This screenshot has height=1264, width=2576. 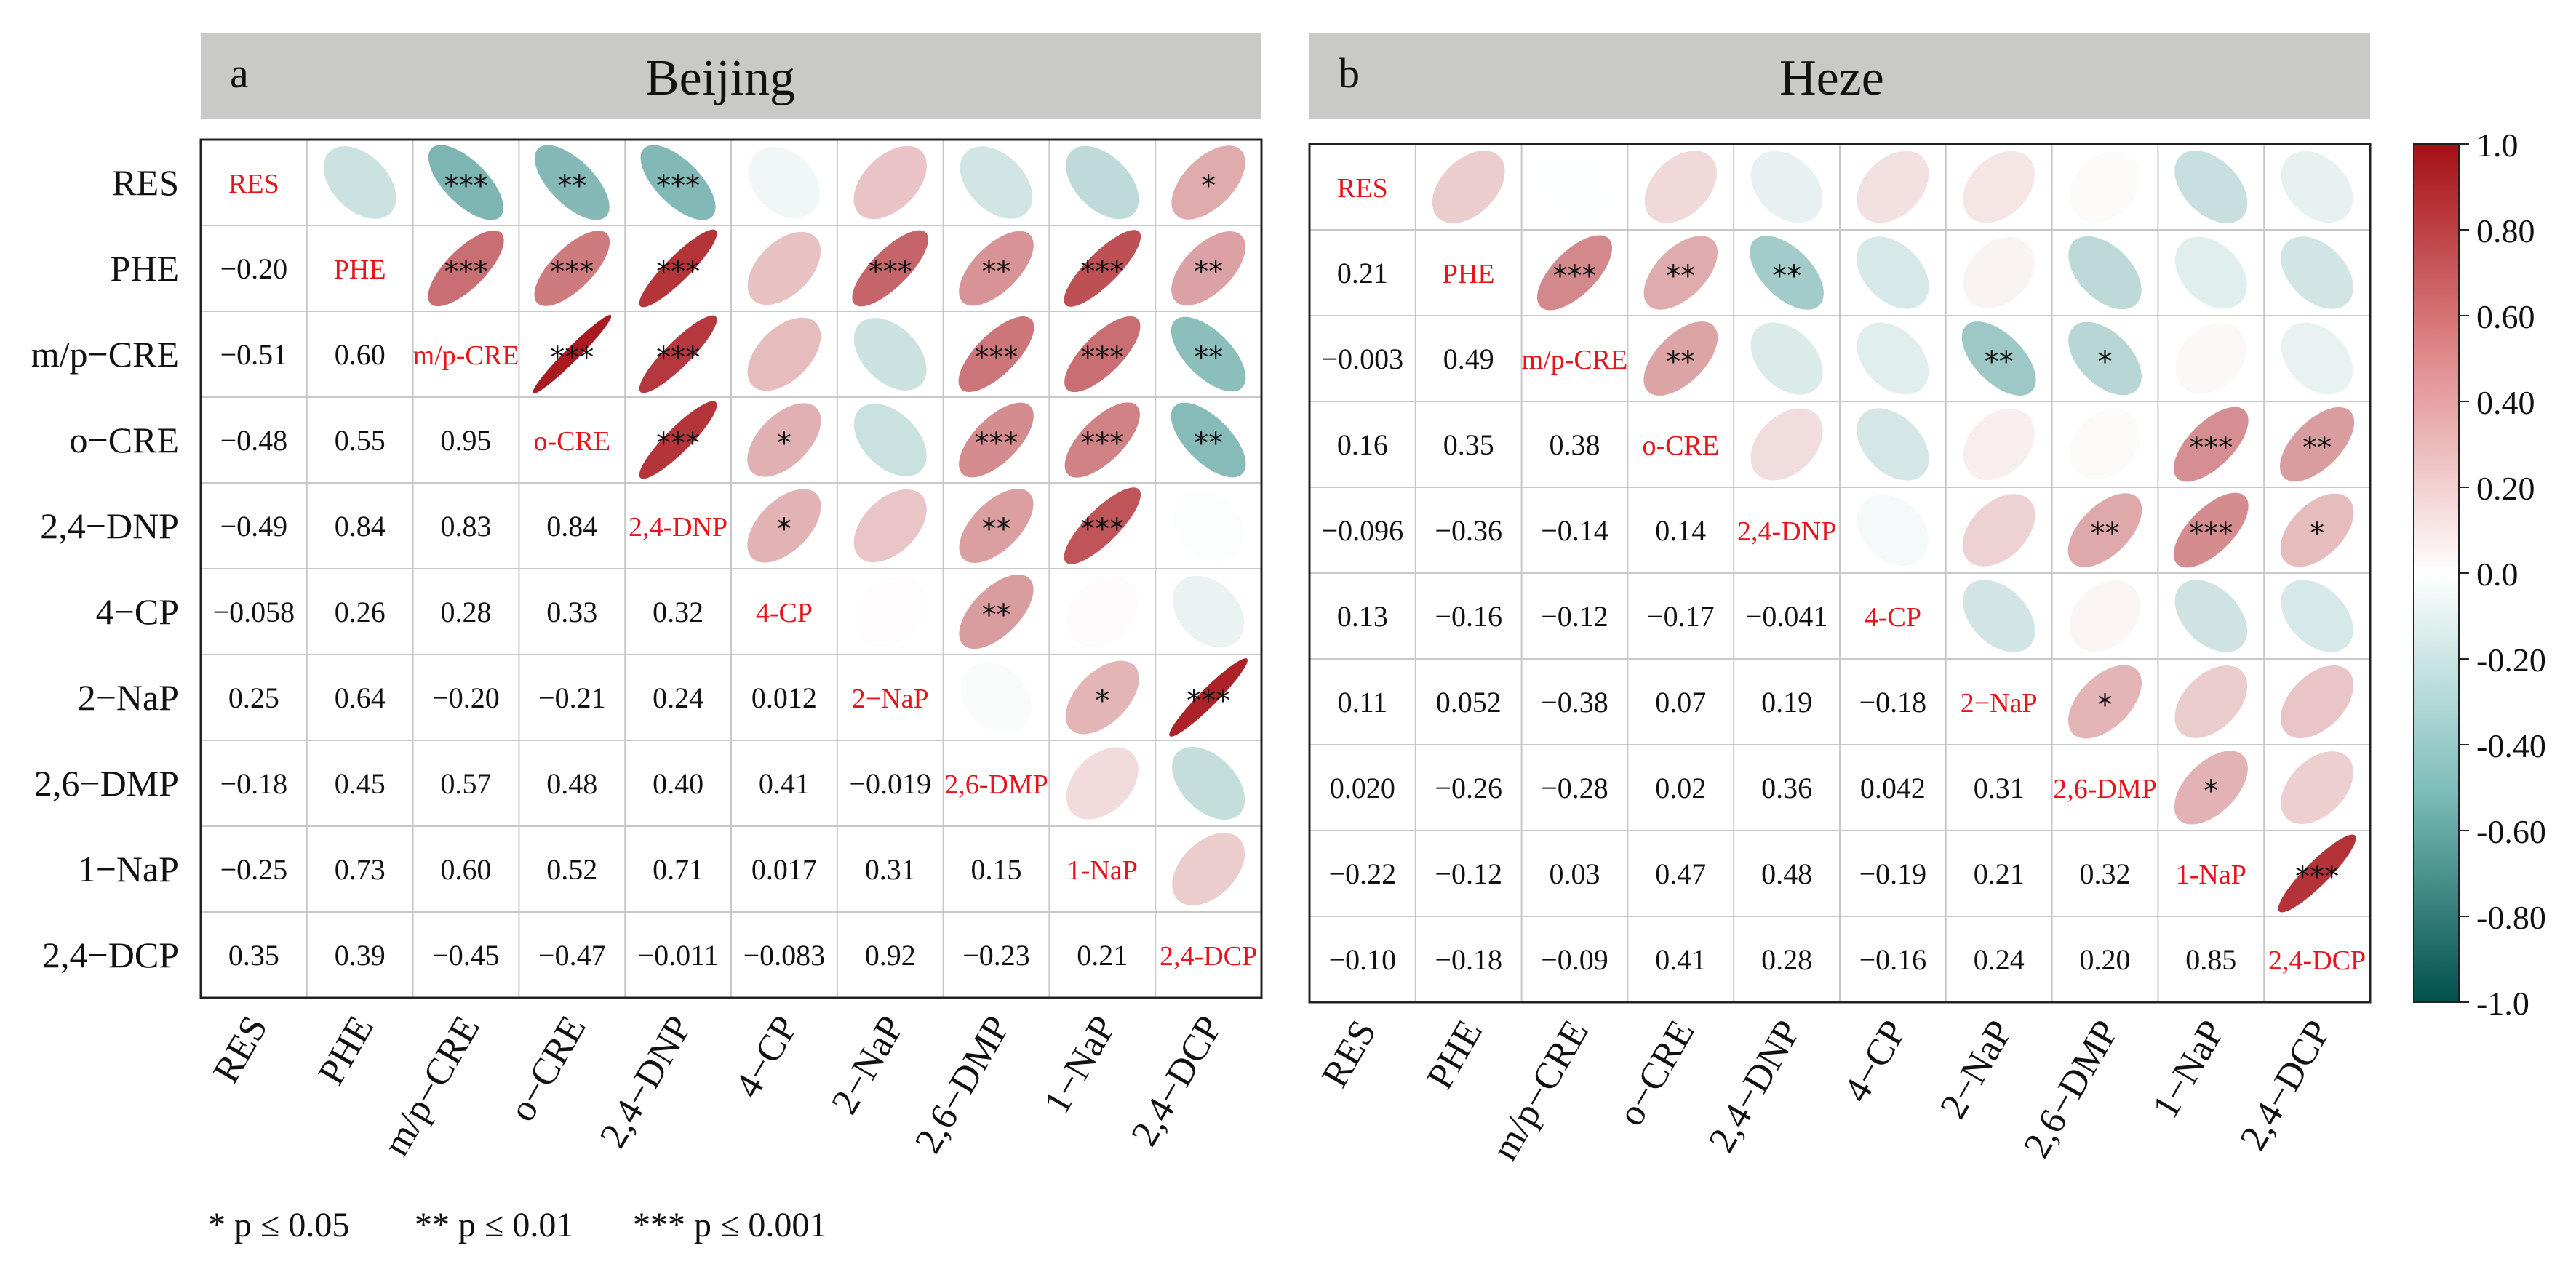 I want to click on correlation-value: 0.32, so click(x=2105, y=873).